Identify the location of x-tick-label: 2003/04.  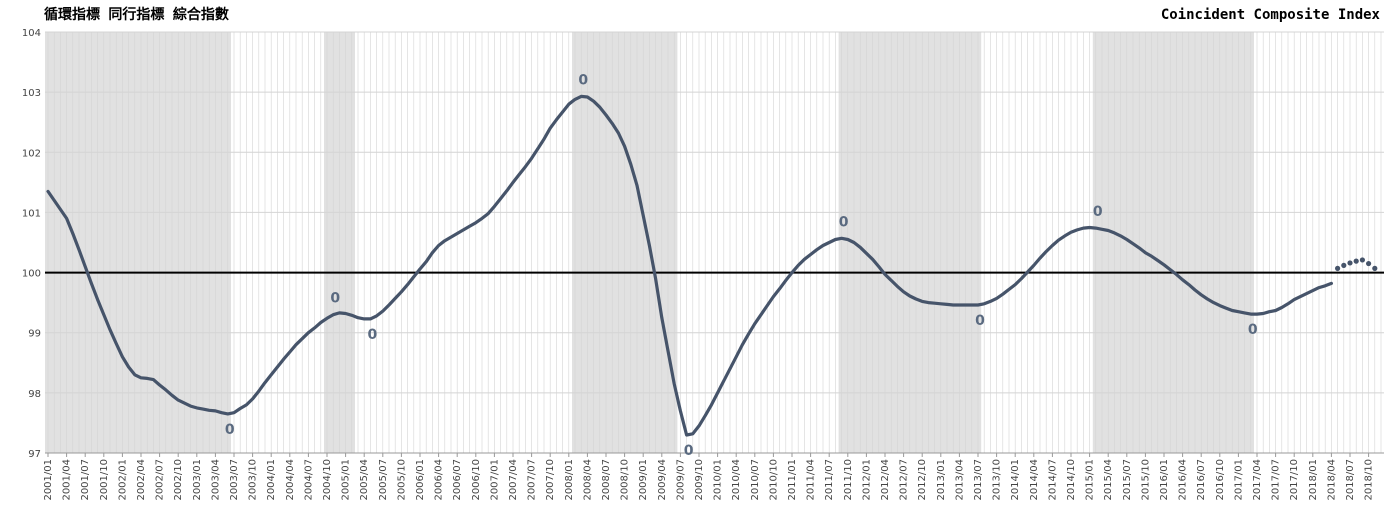
(215, 480).